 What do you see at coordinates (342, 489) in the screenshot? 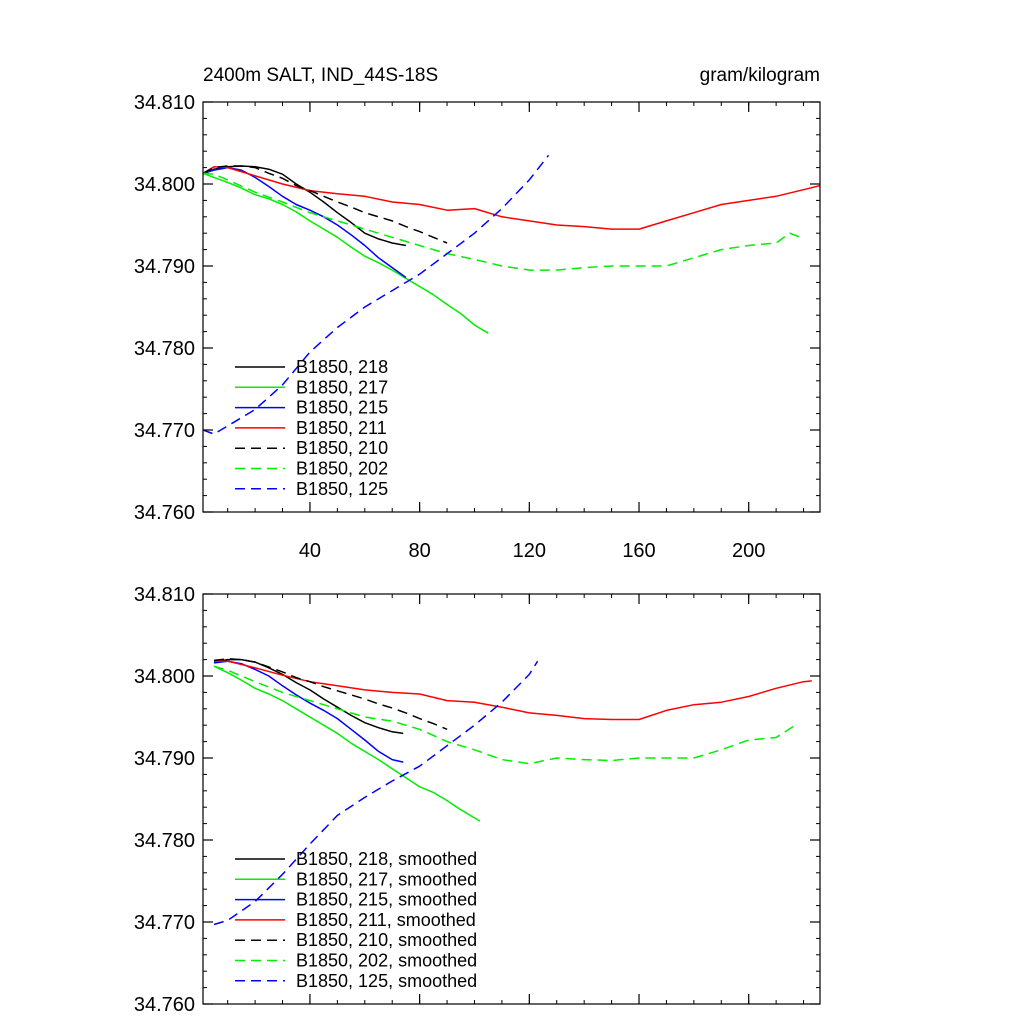
I see `legend-label-7: B1850, 125` at bounding box center [342, 489].